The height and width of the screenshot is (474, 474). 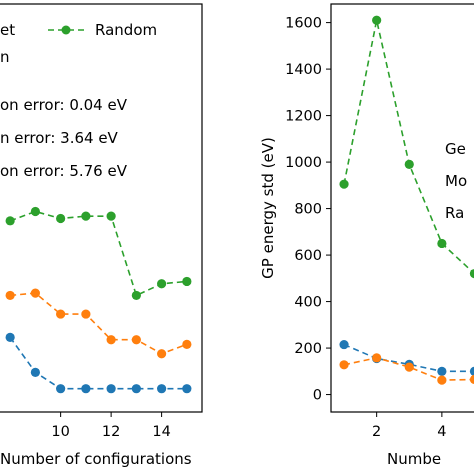 What do you see at coordinates (303, 70) in the screenshot?
I see `y-tick-label-1-7: 1400` at bounding box center [303, 70].